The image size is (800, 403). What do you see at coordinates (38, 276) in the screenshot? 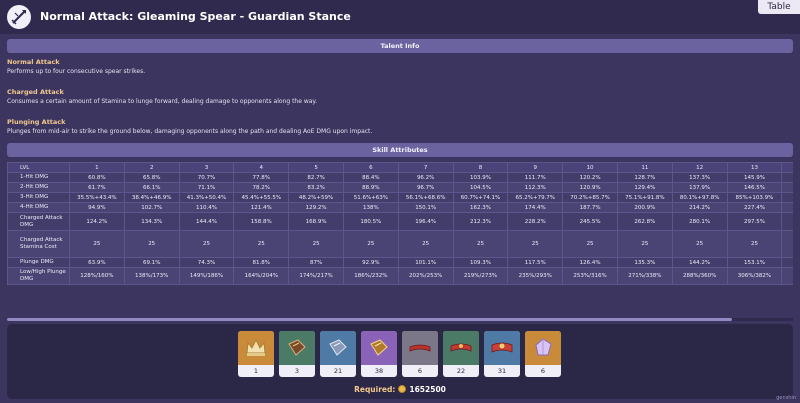
I see `row-label: Low/High Plunge DMG` at bounding box center [38, 276].